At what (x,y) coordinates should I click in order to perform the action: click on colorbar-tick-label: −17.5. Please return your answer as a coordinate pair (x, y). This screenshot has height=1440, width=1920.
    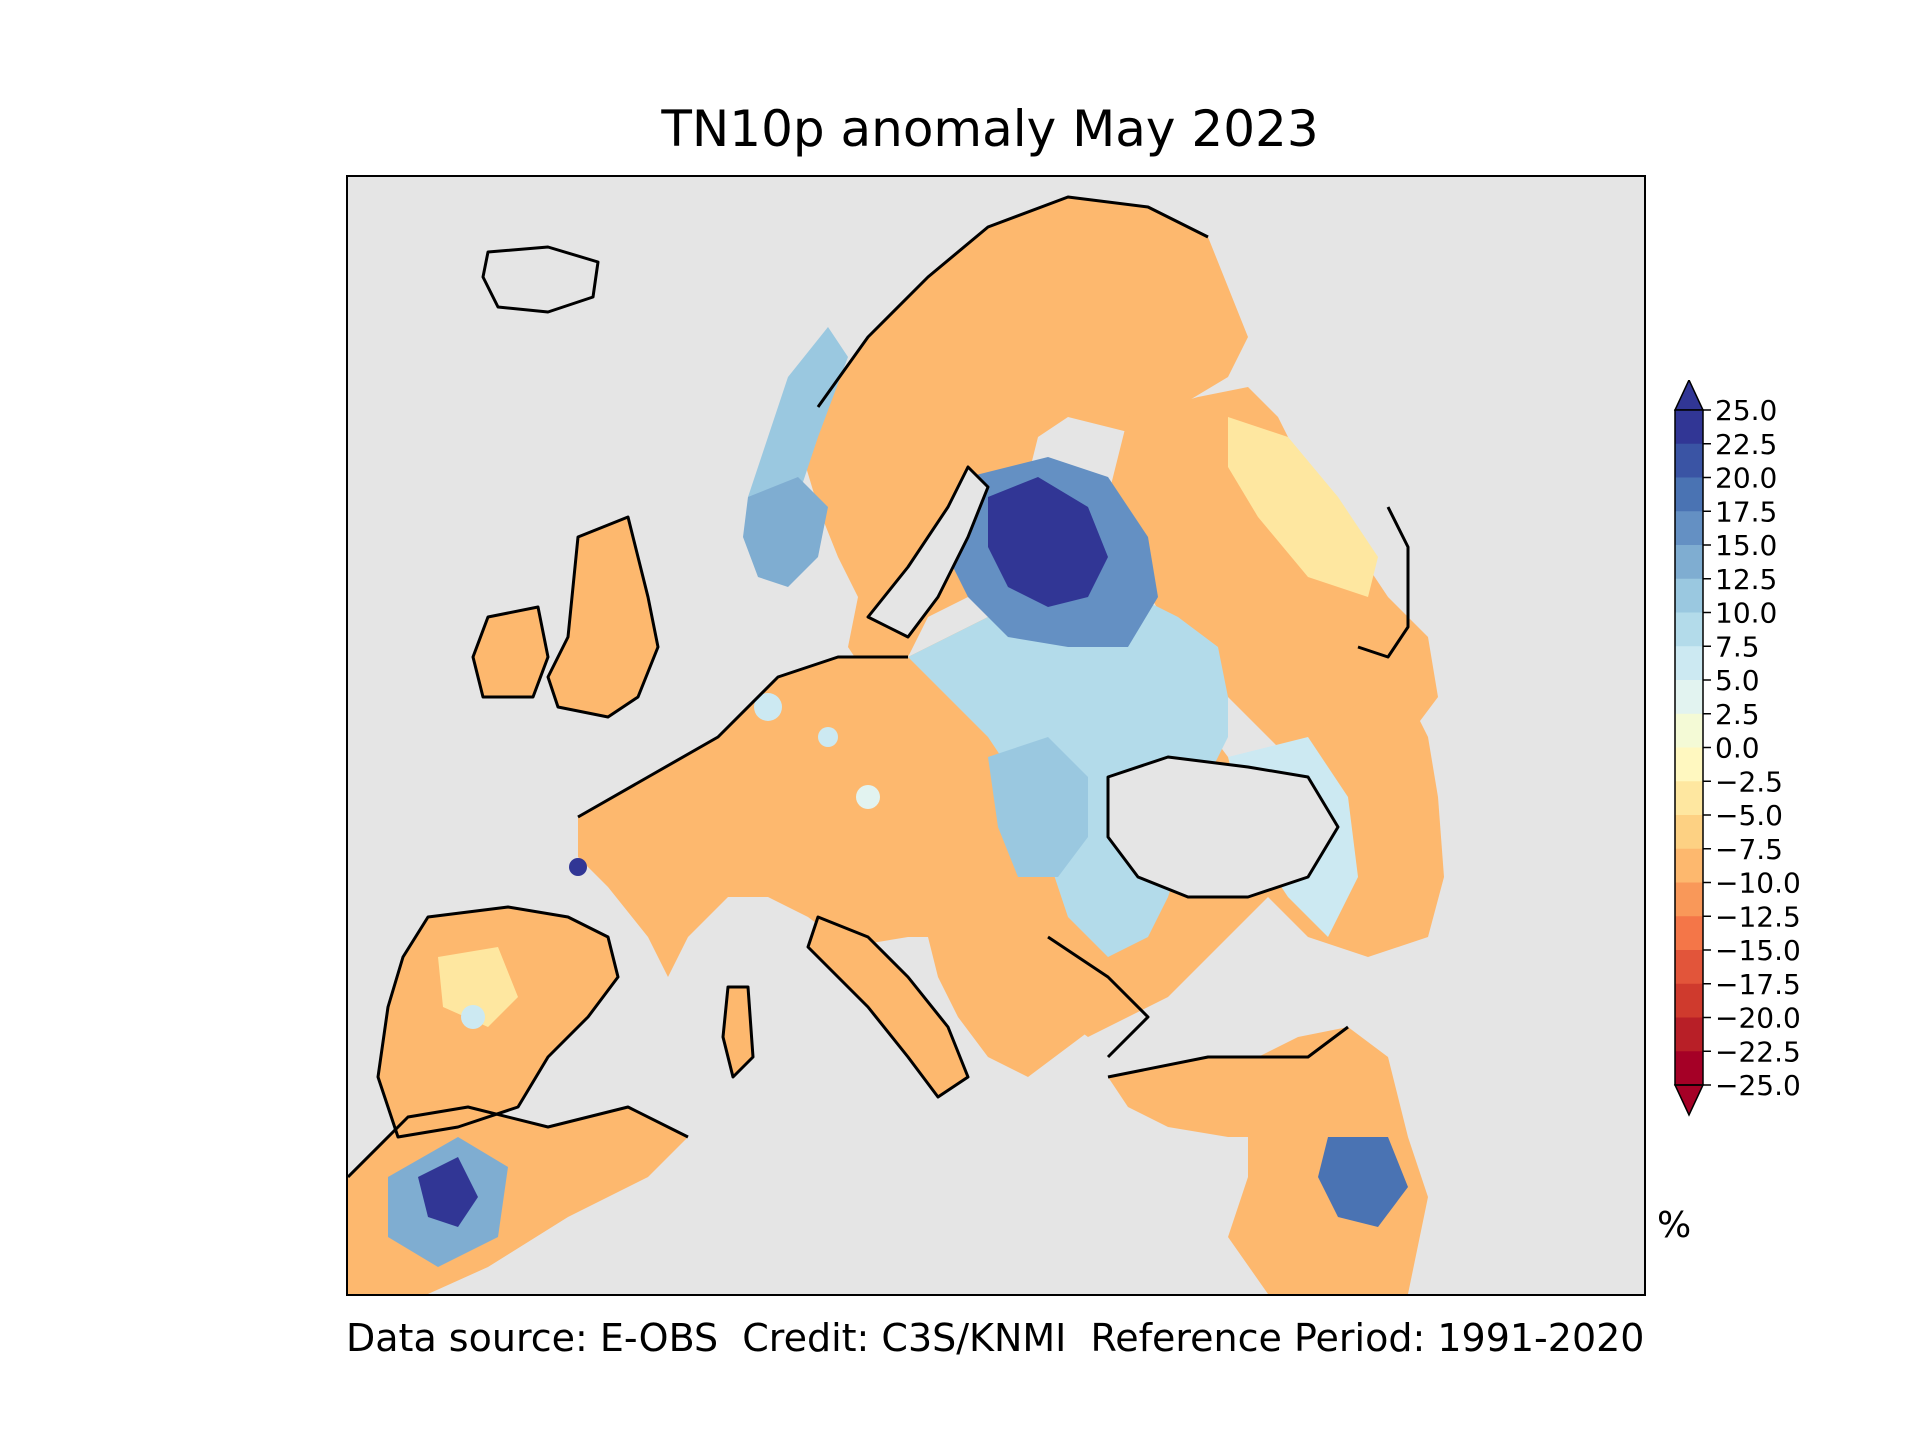
    Looking at the image, I should click on (1758, 984).